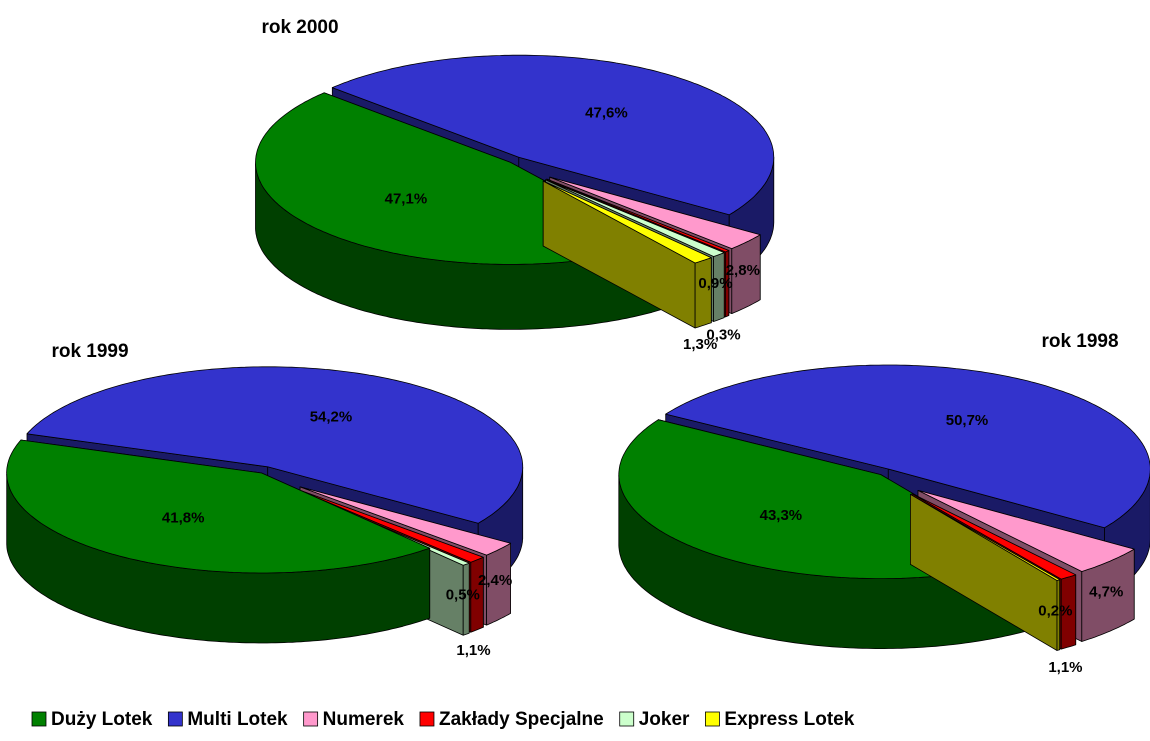 This screenshot has width=1150, height=741. Describe the element at coordinates (406, 199) in the screenshot. I see `data-label: 47,1%` at that location.